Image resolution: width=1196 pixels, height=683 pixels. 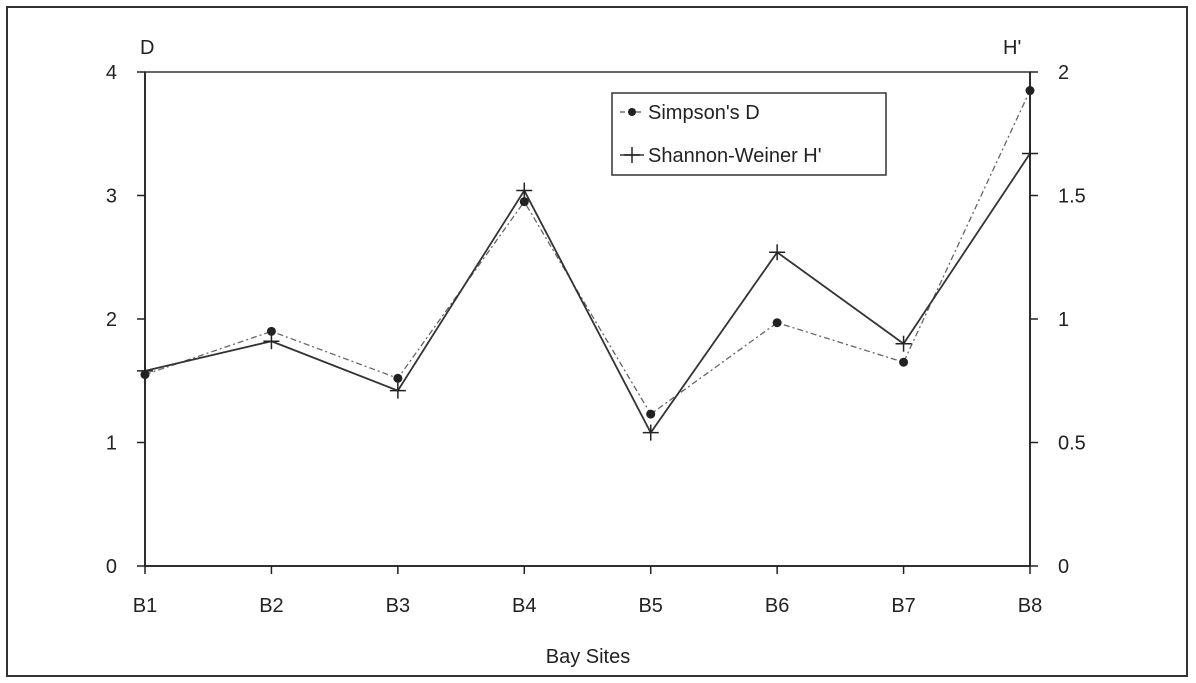 What do you see at coordinates (650, 432) in the screenshot?
I see `series-shannon-point-B5` at bounding box center [650, 432].